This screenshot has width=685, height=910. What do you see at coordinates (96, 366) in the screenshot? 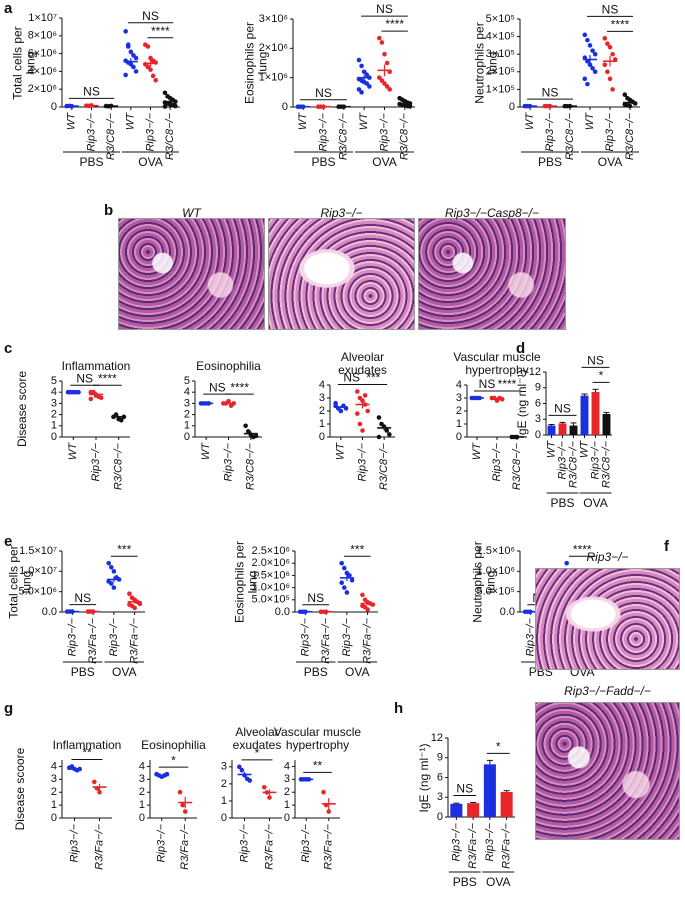
I see `chart-title: Inflammation` at bounding box center [96, 366].